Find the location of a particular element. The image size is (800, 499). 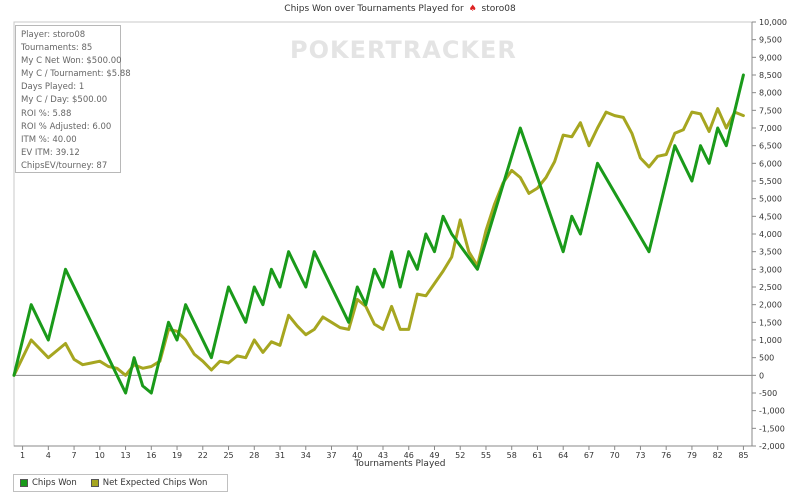

x-tick-label: 46 is located at coordinates (409, 455).